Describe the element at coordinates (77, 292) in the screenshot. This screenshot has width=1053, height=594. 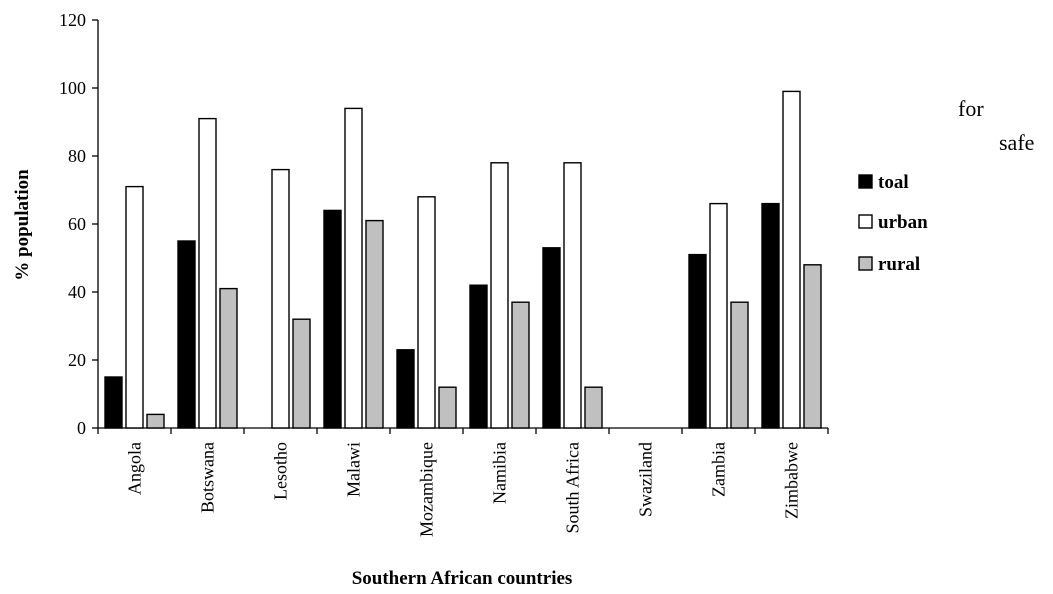
I see `y-tick-label: 40` at that location.